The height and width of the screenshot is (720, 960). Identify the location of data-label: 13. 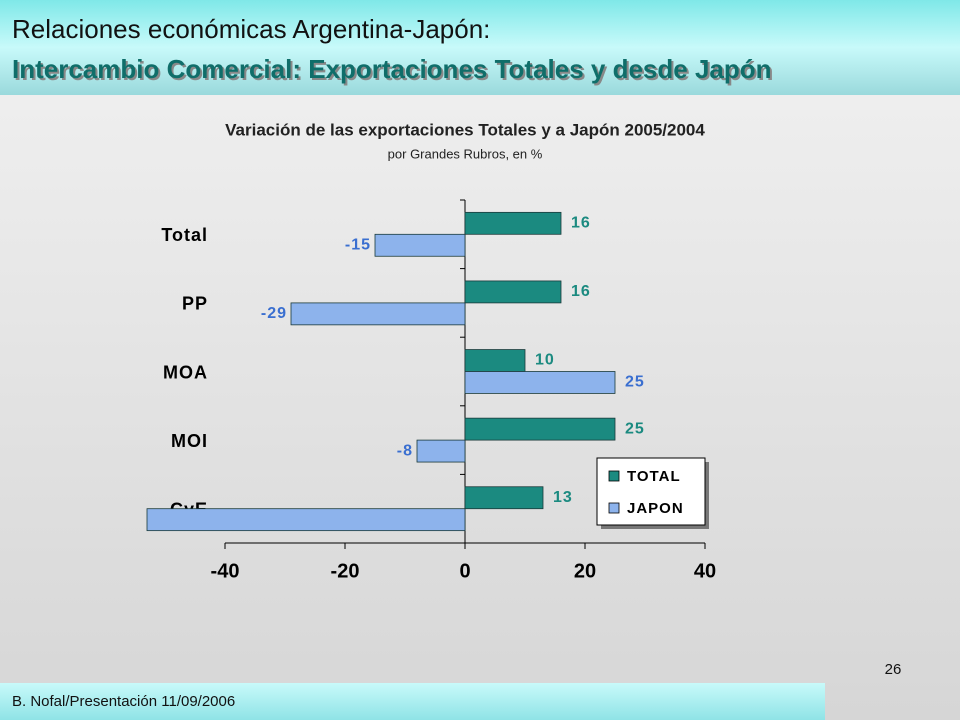
(563, 497).